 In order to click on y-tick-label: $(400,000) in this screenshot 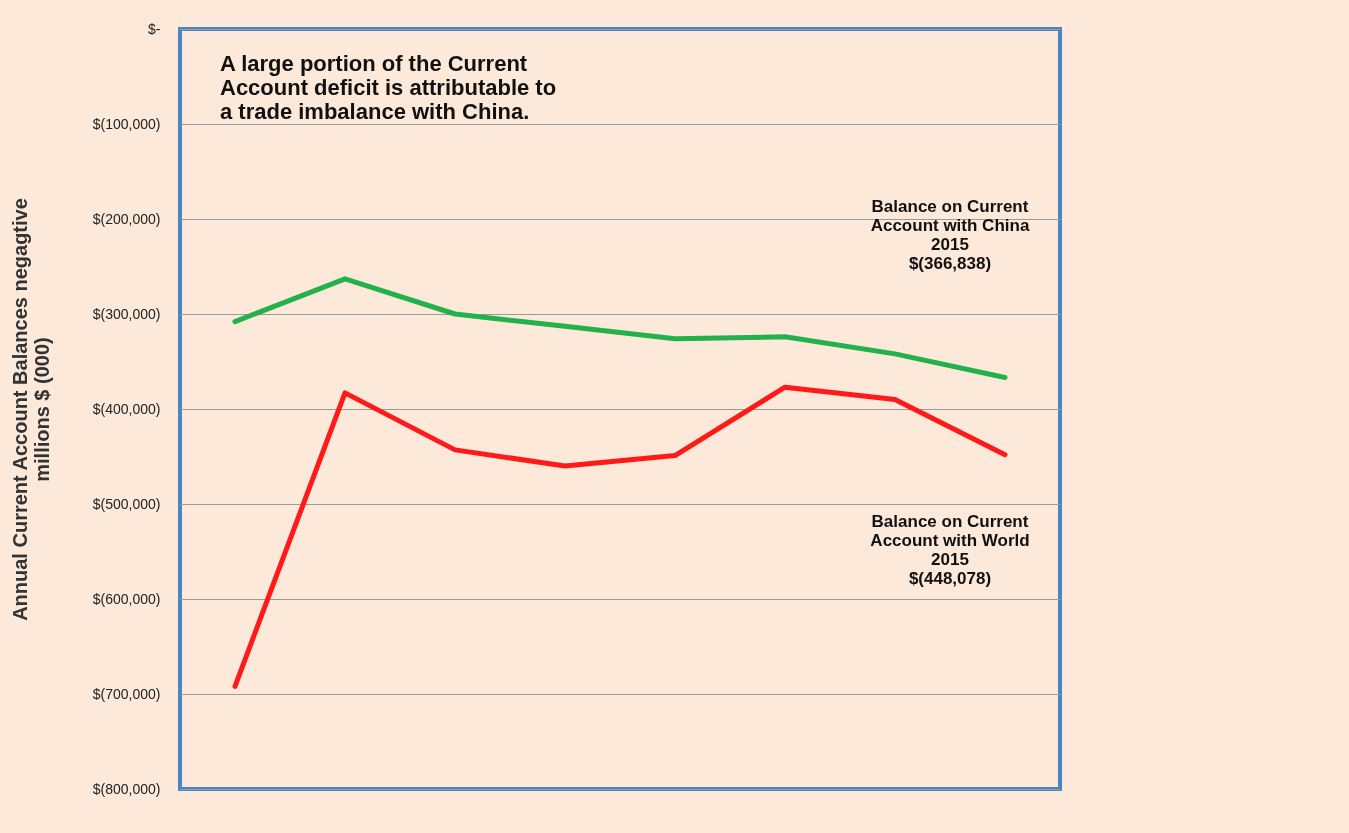, I will do `click(126, 408)`.